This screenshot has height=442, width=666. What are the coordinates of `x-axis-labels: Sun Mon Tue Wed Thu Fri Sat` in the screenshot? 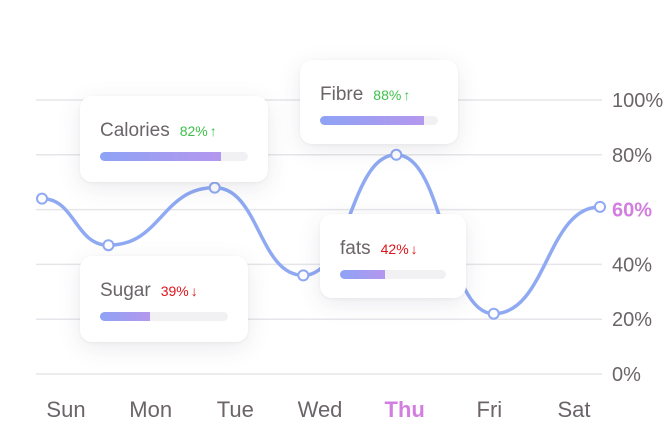 It's located at (318, 409).